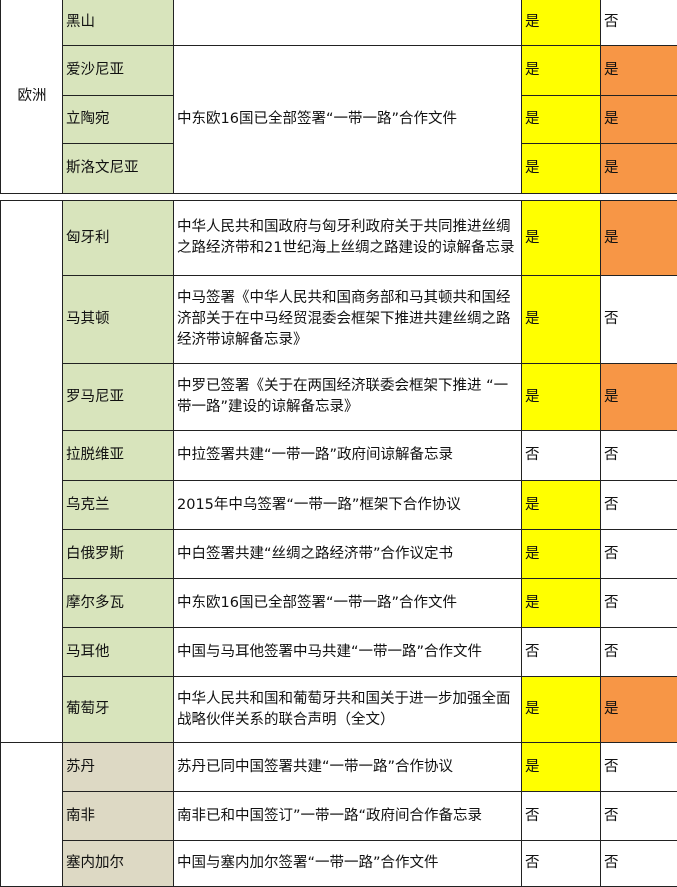 Image resolution: width=677 pixels, height=887 pixels. Describe the element at coordinates (118, 238) in the screenshot. I see `country-cell: 匈牙利` at that location.